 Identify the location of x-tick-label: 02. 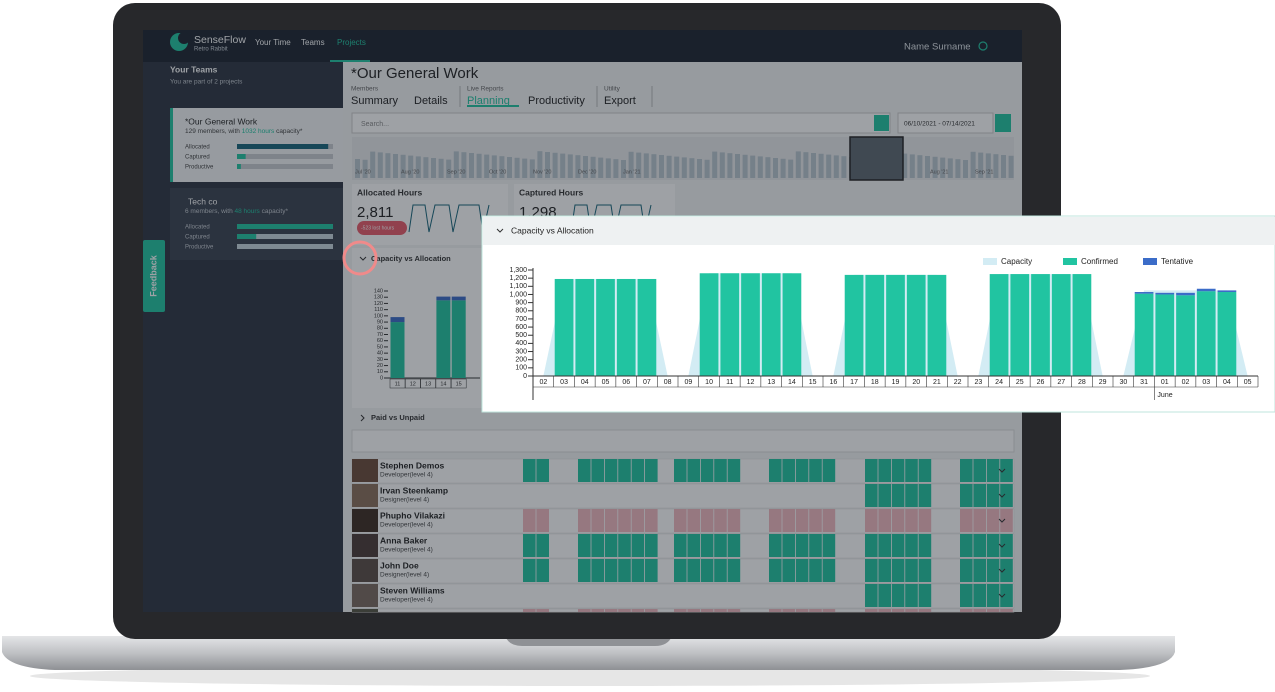
(543, 382).